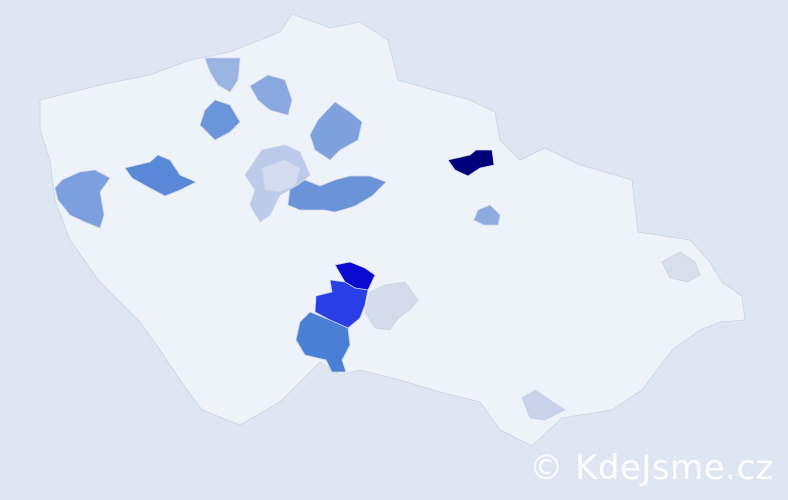  What do you see at coordinates (471, 163) in the screenshot?
I see `map-region-r1` at bounding box center [471, 163].